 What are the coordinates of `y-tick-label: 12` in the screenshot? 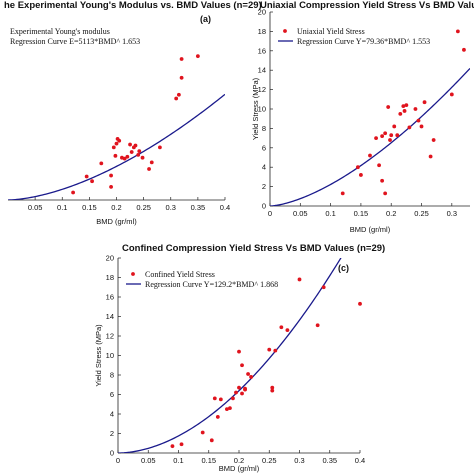 It's located at (262, 89).